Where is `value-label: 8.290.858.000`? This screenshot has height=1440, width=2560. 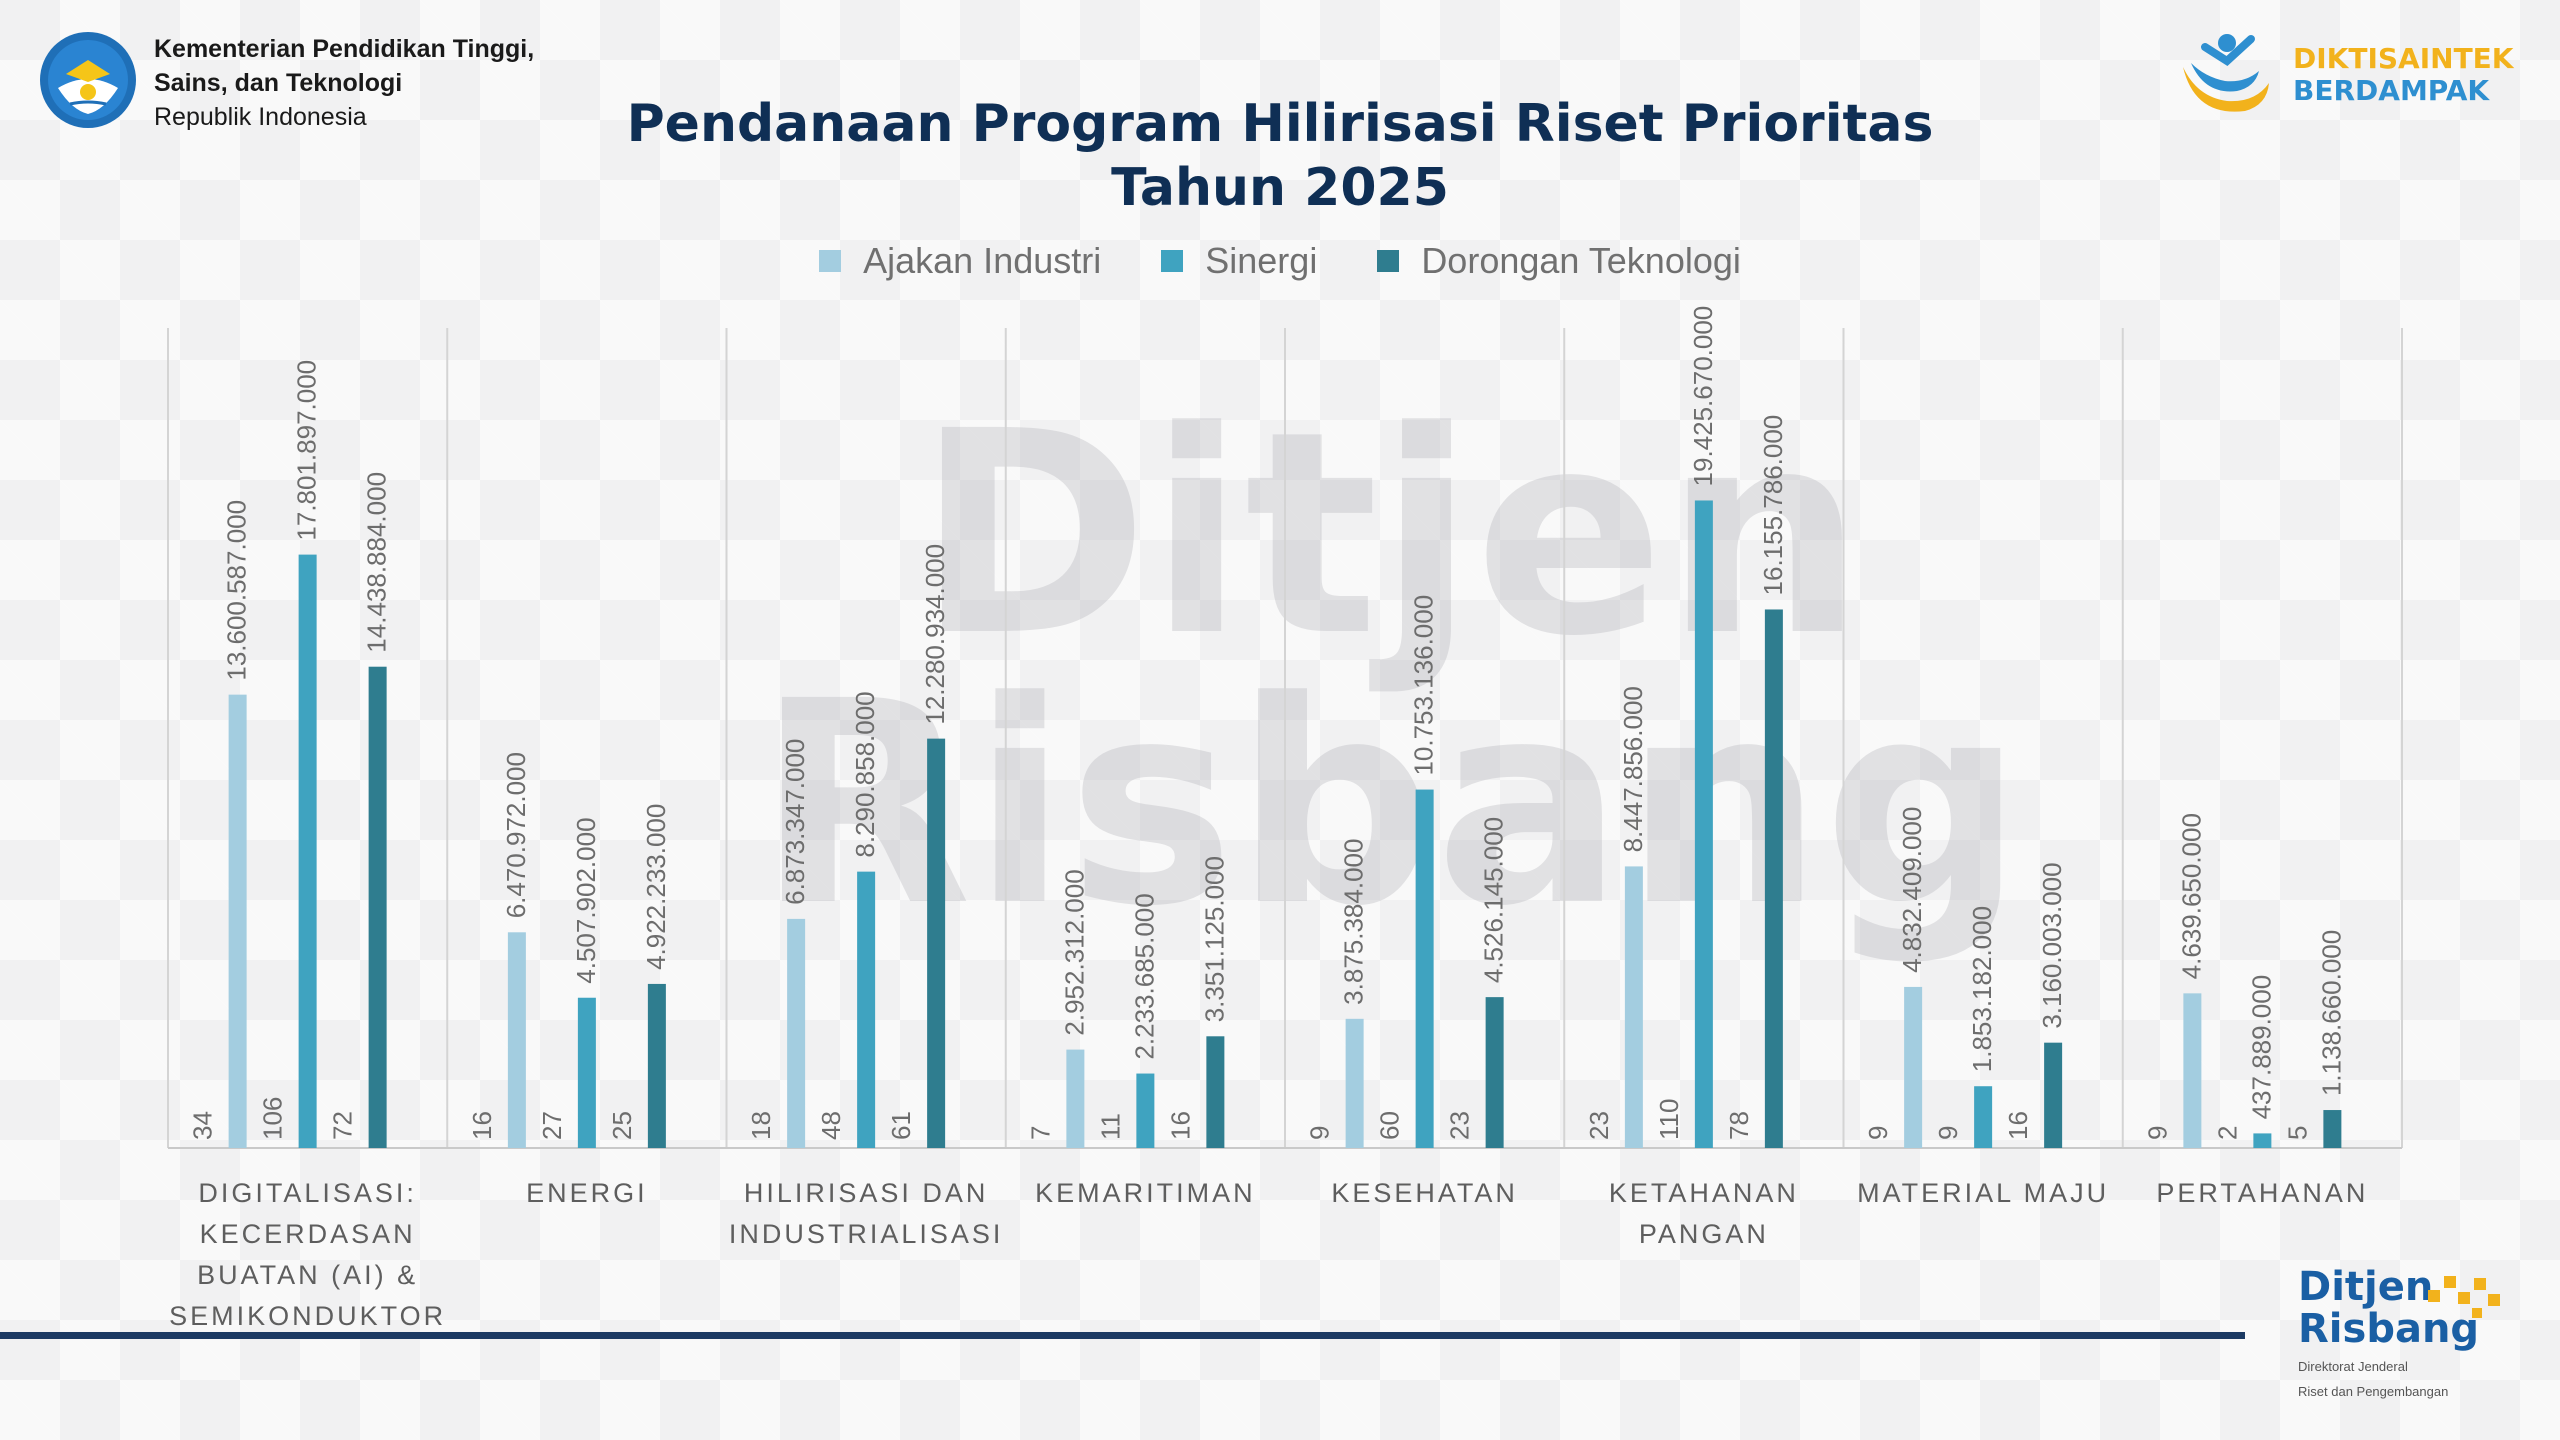
value-label: 8.290.858.000 is located at coordinates (865, 774).